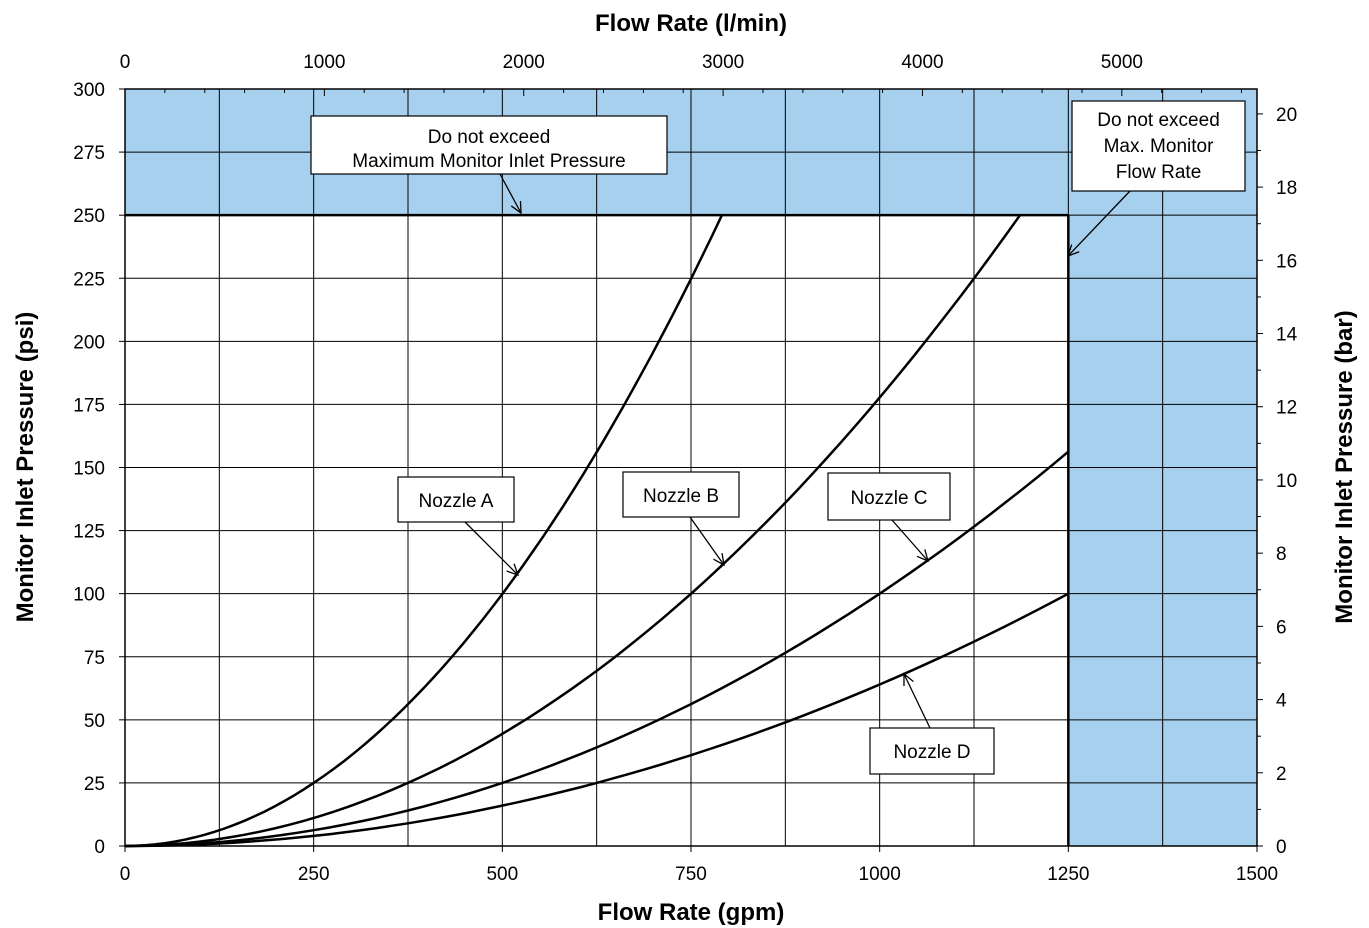 The image size is (1369, 928). Describe the element at coordinates (1122, 62) in the screenshot. I see `x2-tick-label: 5000` at that location.